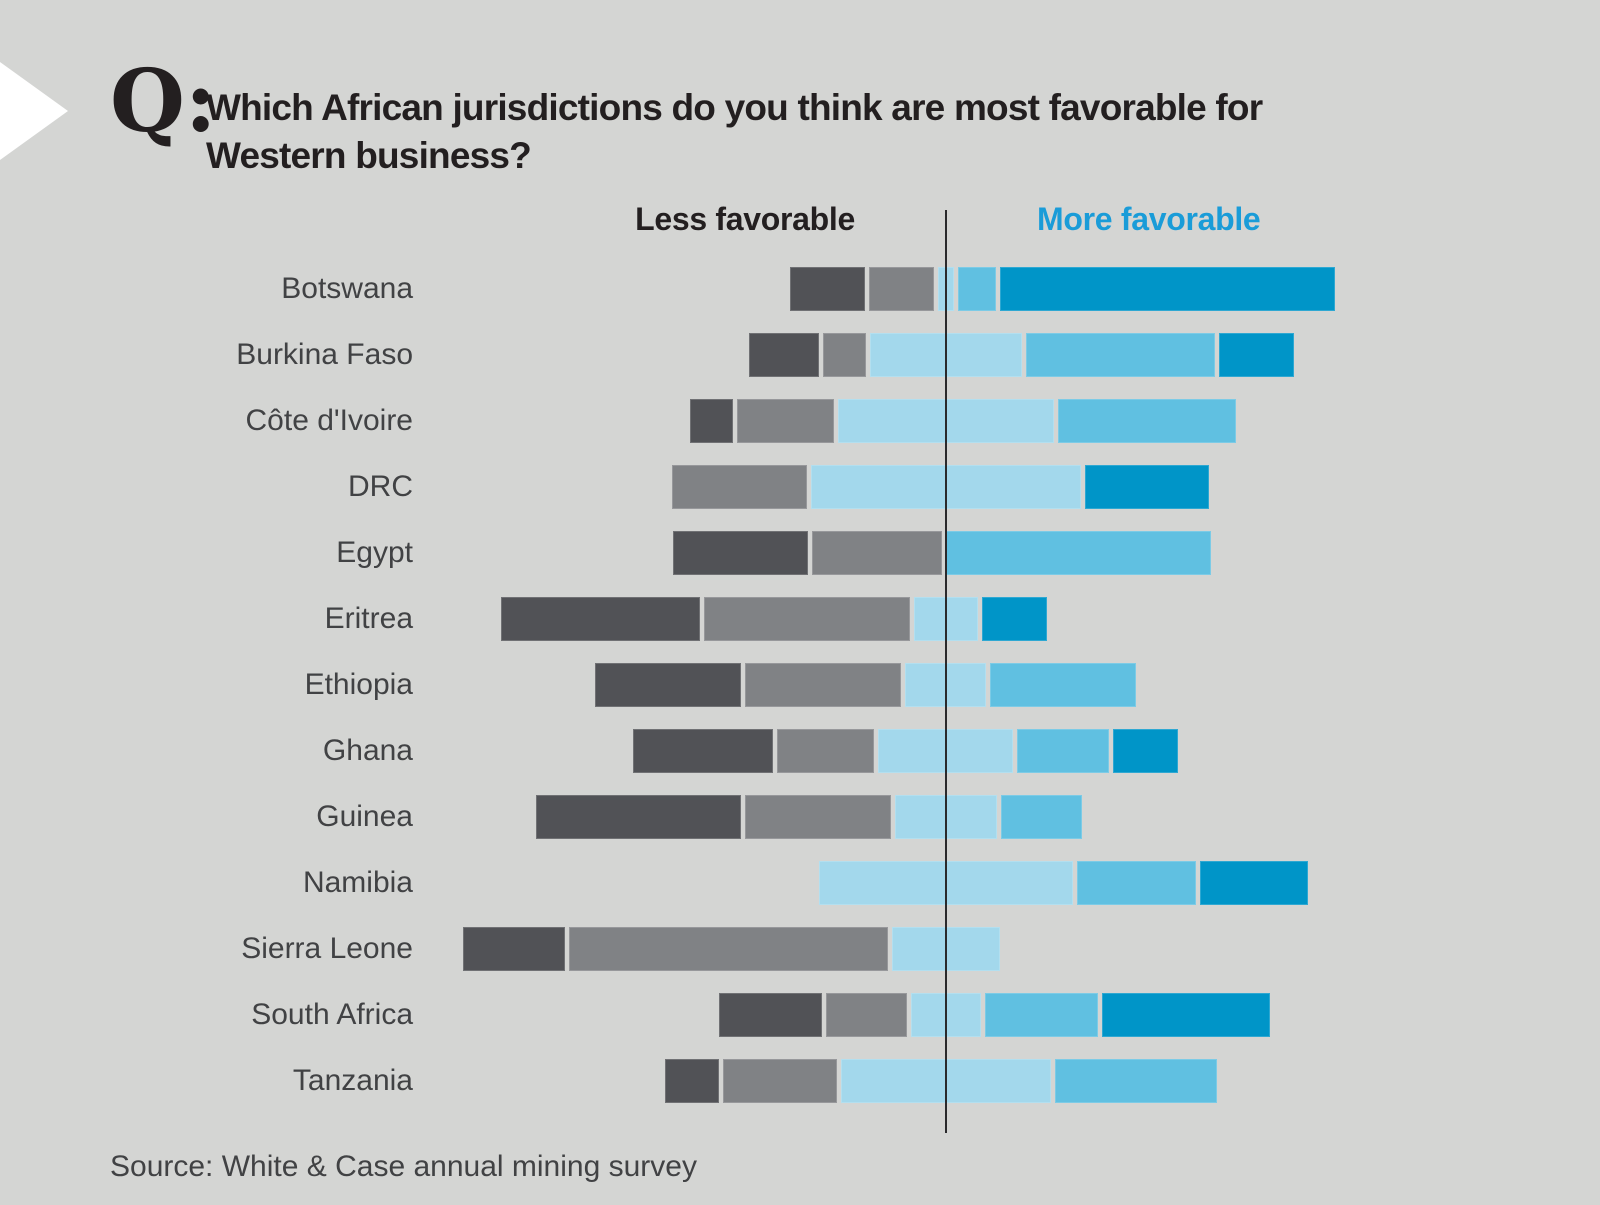 The width and height of the screenshot is (1600, 1205). I want to click on bar-botswana, so click(1062, 289).